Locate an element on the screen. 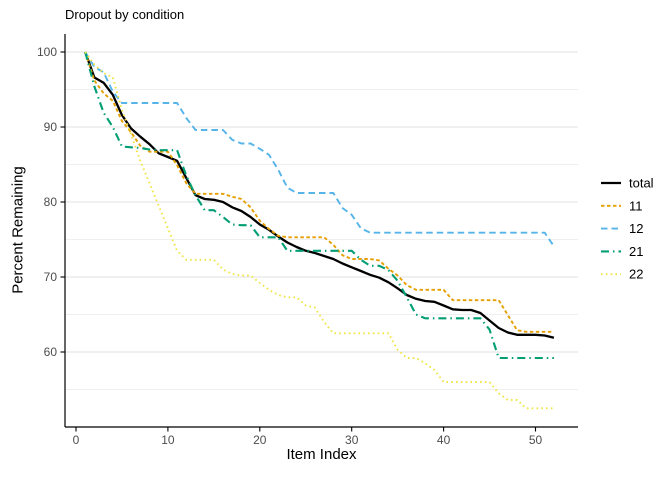 This screenshot has width=672, height=480. y-axis-title: Percent Remaining is located at coordinates (18, 230).